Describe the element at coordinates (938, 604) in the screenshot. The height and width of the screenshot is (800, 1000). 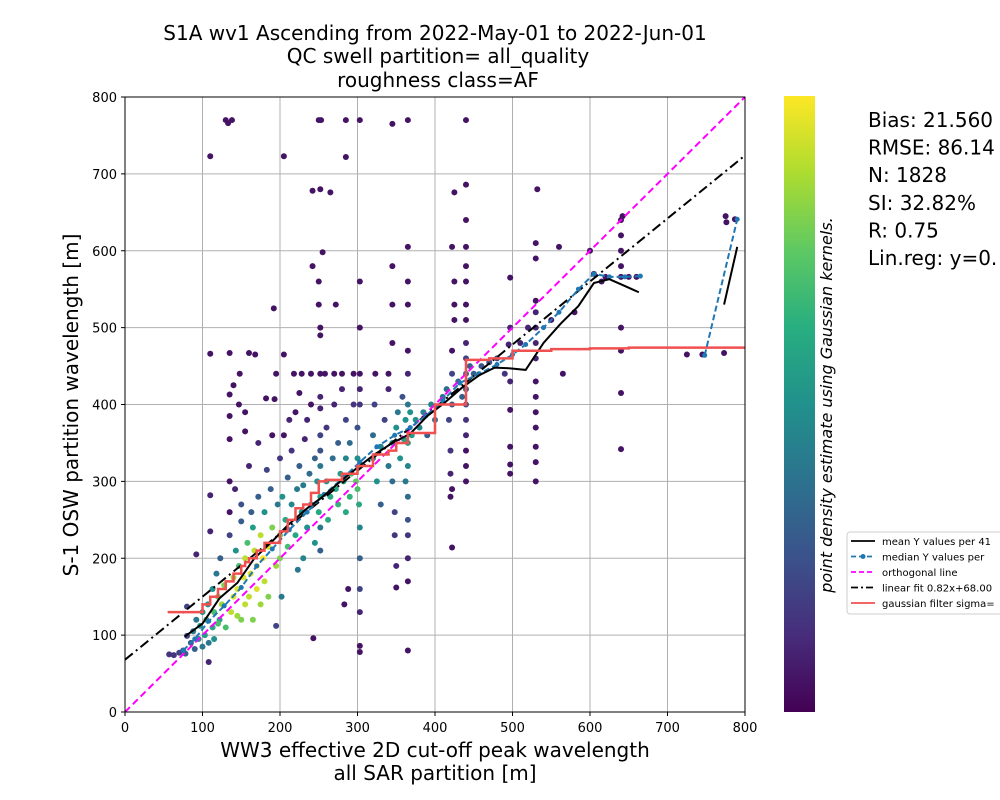
I see `legend-label: gaussian filter sigma=` at that location.